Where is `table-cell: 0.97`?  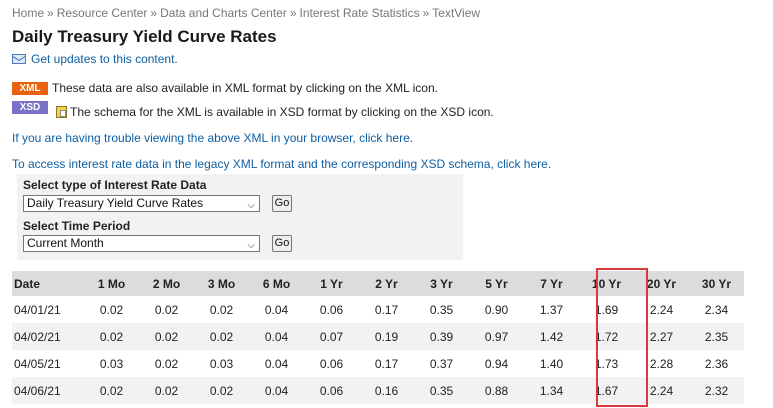
table-cell: 0.97 is located at coordinates (496, 336).